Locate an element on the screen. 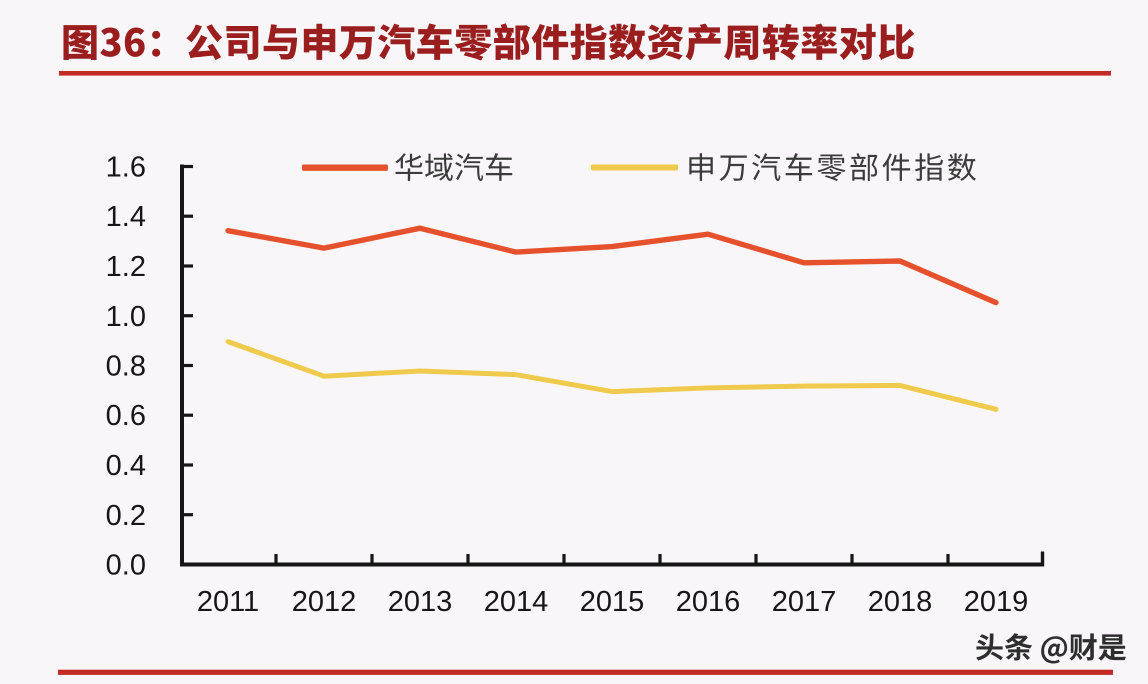  svg-text: 1.0 is located at coordinates (126, 317).